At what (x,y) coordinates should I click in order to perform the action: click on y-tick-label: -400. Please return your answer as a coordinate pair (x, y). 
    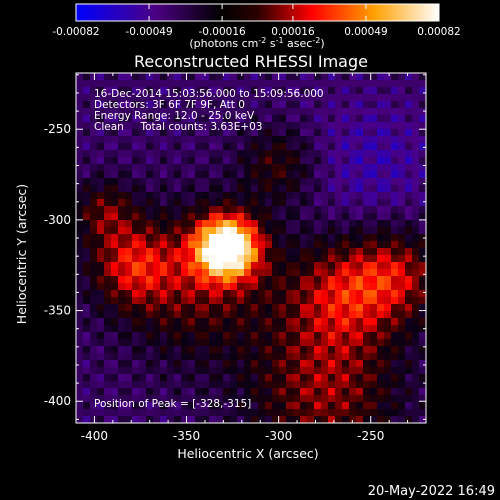
    Looking at the image, I should click on (57, 401).